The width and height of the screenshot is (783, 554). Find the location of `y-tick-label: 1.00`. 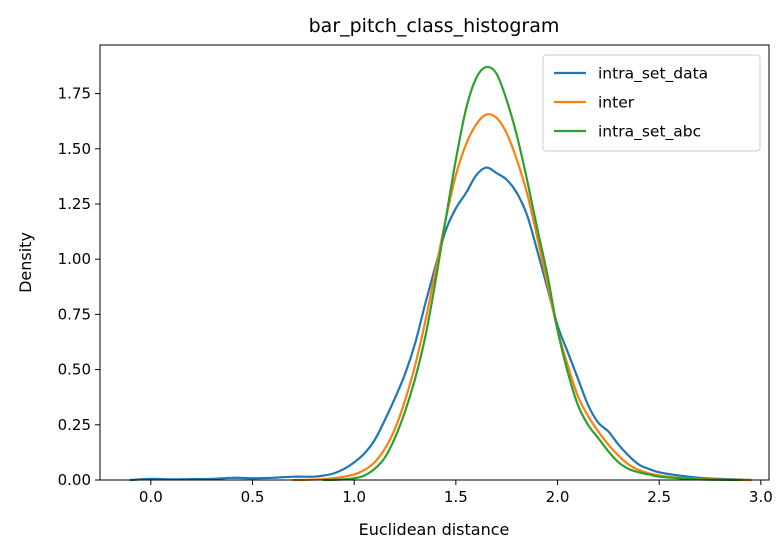

y-tick-label: 1.00 is located at coordinates (74, 259).